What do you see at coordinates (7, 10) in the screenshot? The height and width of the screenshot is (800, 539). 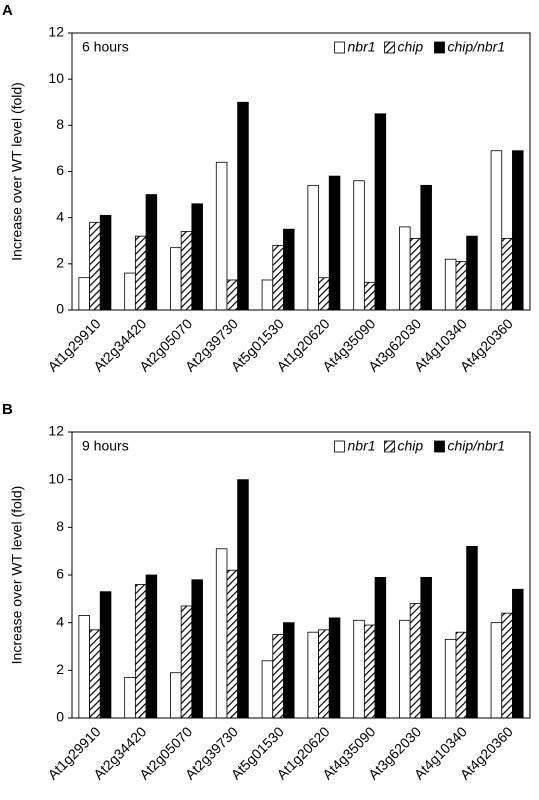 I see `panel-label: A` at bounding box center [7, 10].